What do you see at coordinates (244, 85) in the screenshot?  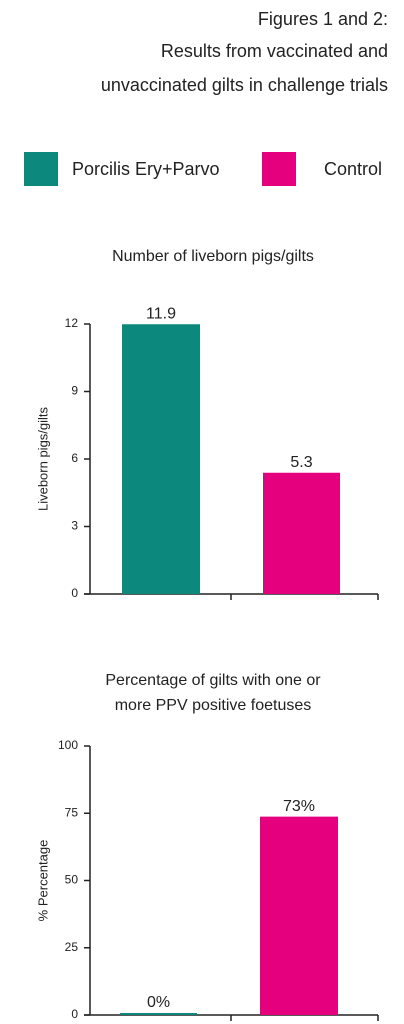 I see `header-line: unvaccinated gilts in challenge trials` at bounding box center [244, 85].